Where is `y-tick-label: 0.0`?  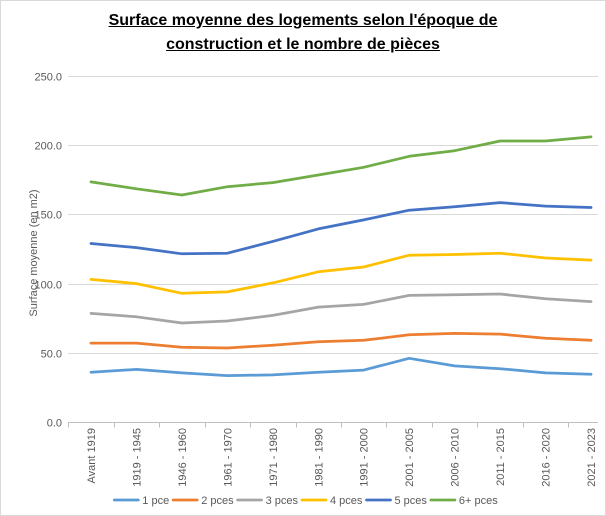
y-tick-label: 0.0 is located at coordinates (54, 424).